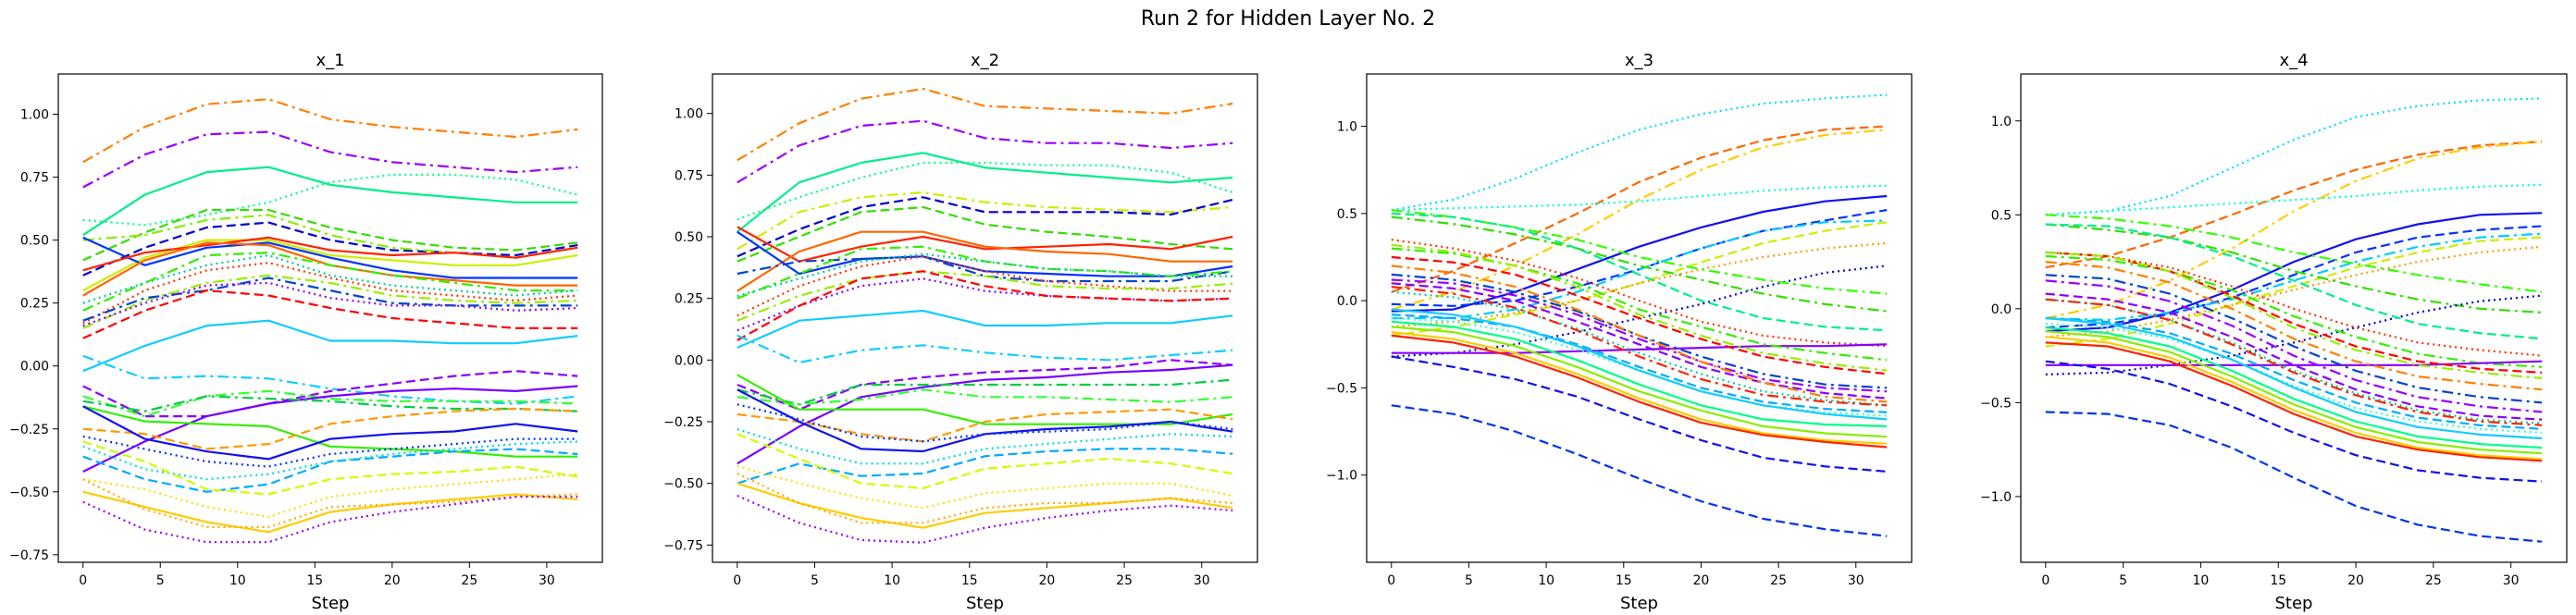 This screenshot has width=2576, height=615. Describe the element at coordinates (1639, 603) in the screenshot. I see `x-axis-label: Step` at that location.